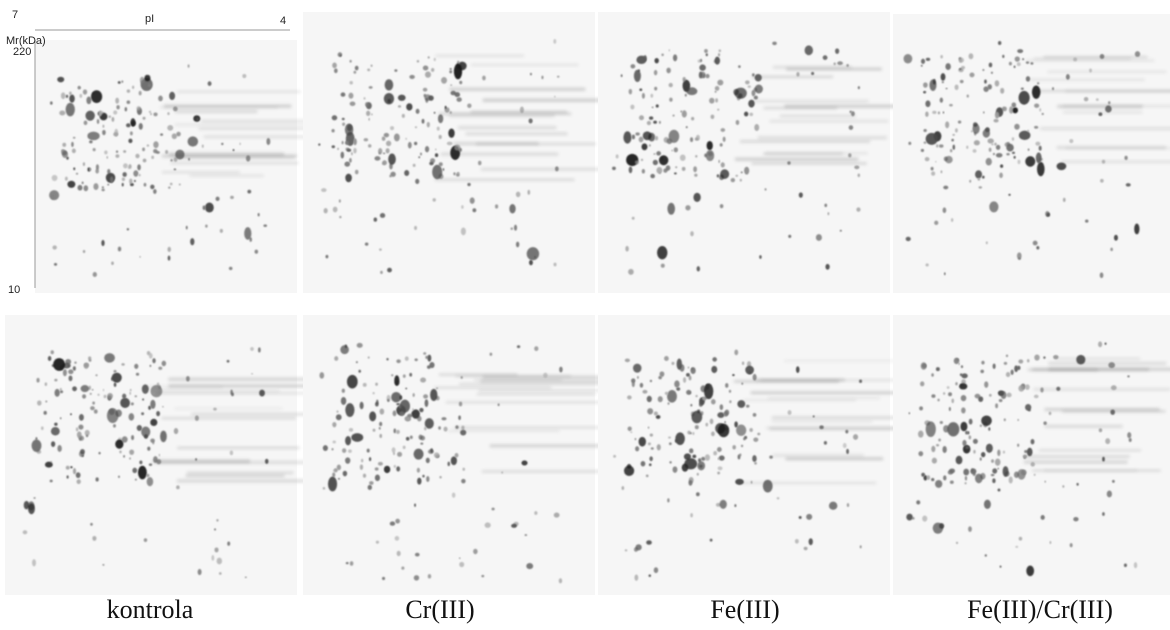 The width and height of the screenshot is (1170, 630). I want to click on mr-label: Mr(kDa), so click(26, 41).